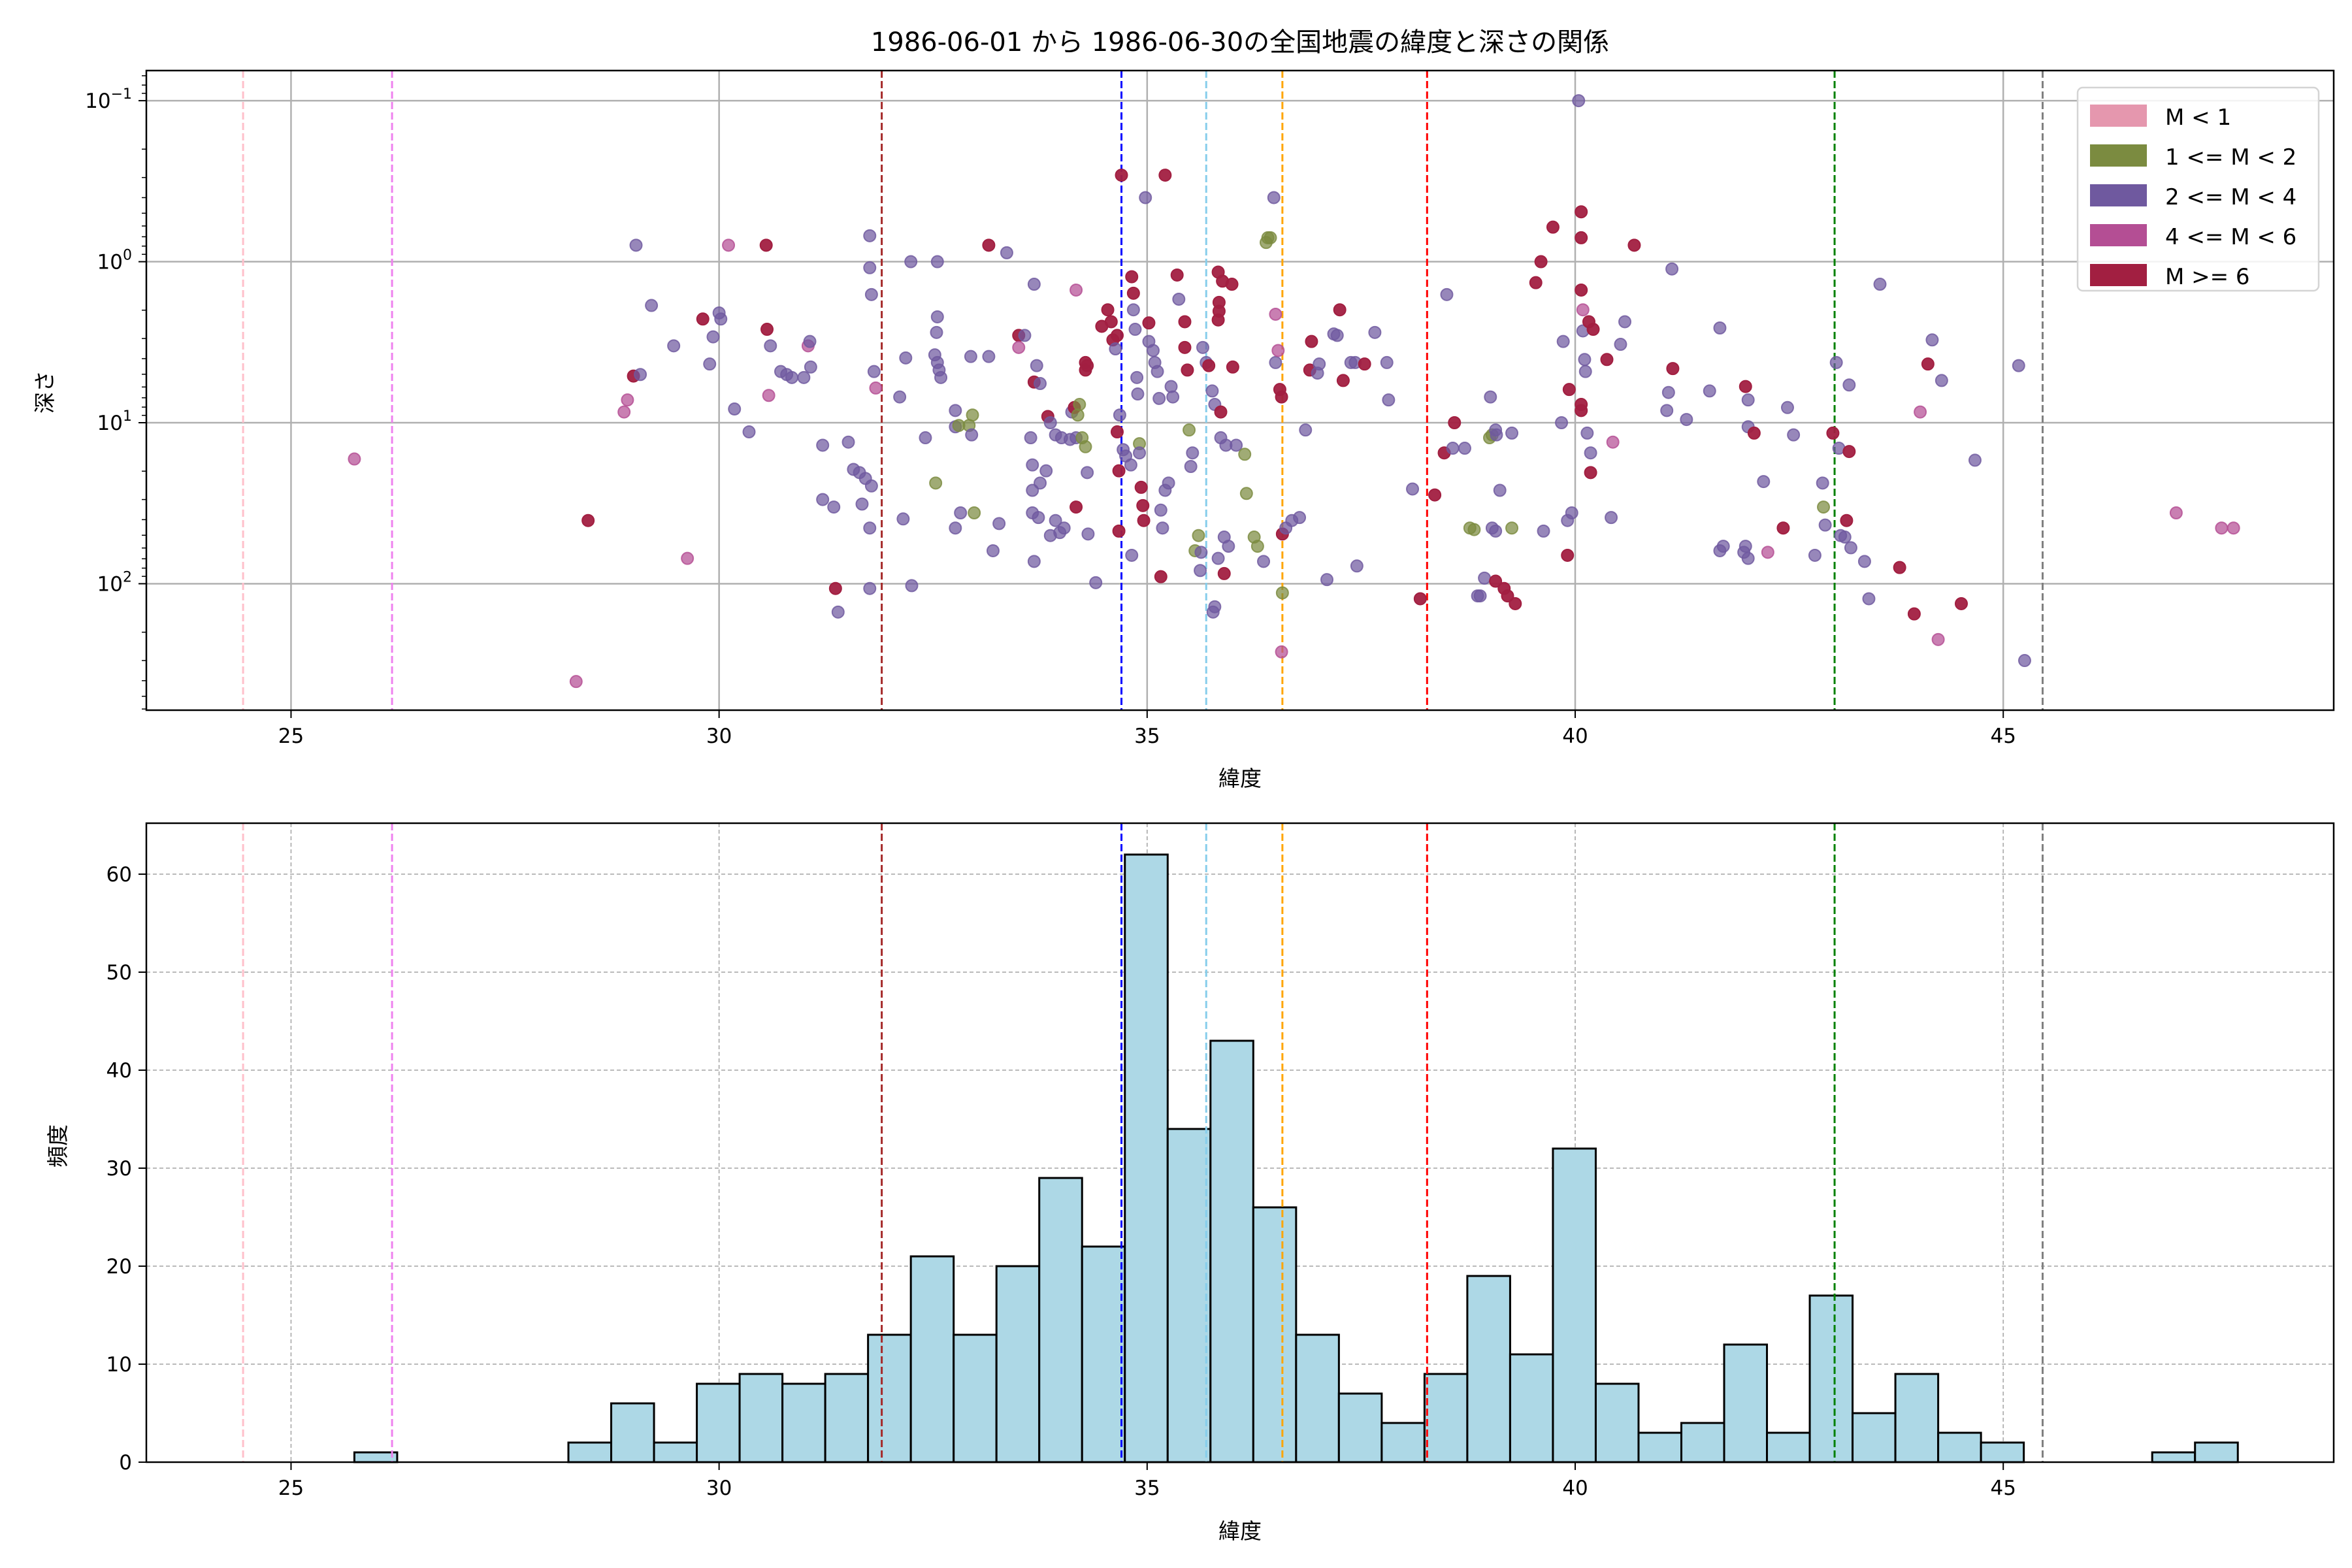  What do you see at coordinates (2230, 197) in the screenshot?
I see `legend-label: 2 <= M < 4` at bounding box center [2230, 197].